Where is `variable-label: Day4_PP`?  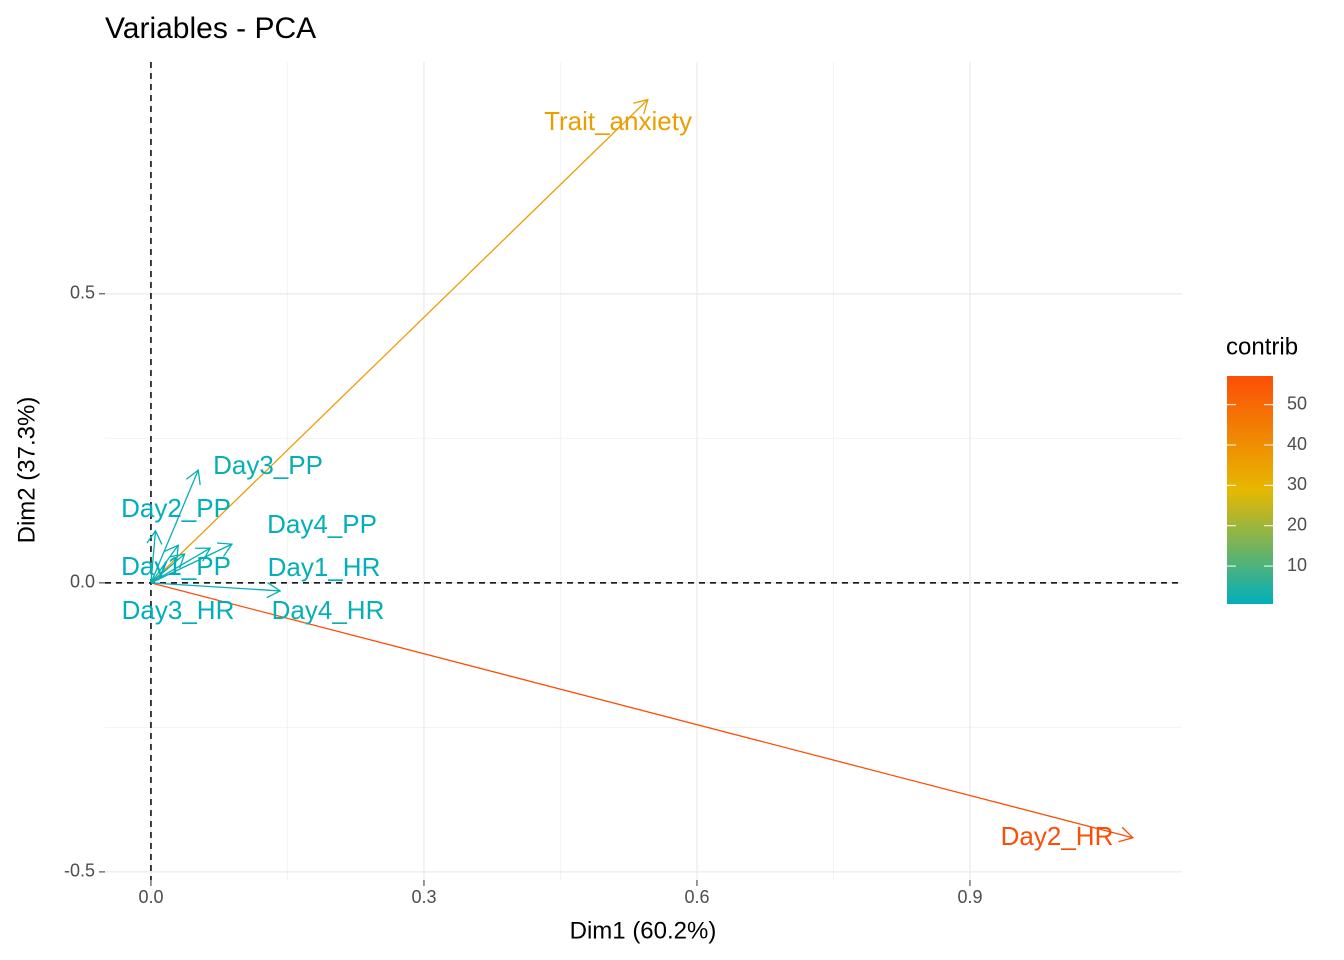 variable-label: Day4_PP is located at coordinates (322, 524).